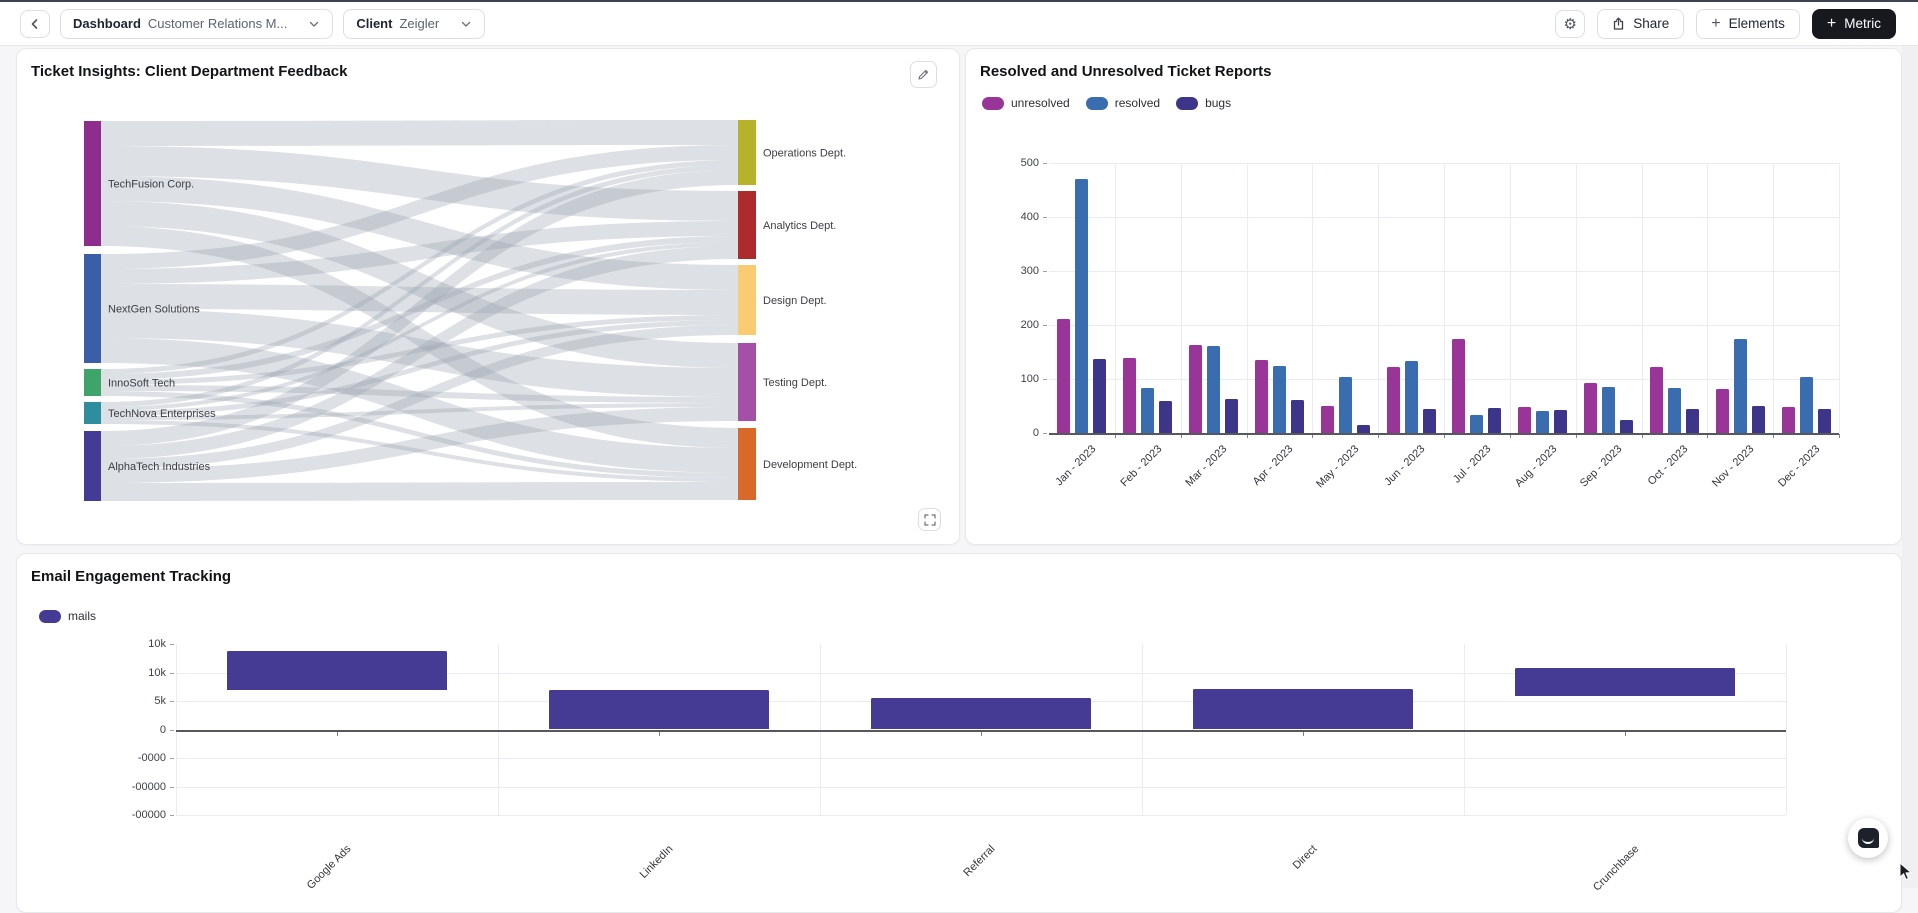 This screenshot has height=913, width=1918. Describe the element at coordinates (1570, 23) in the screenshot. I see `settings-button: ⚙` at that location.